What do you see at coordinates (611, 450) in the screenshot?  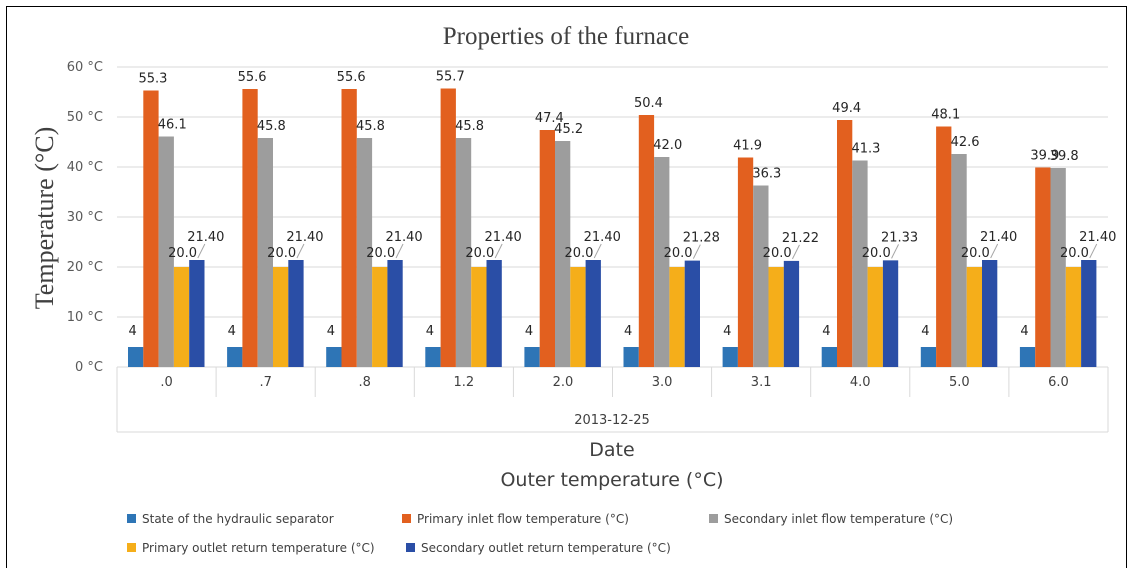 I see `x-axis-label: Date` at bounding box center [611, 450].